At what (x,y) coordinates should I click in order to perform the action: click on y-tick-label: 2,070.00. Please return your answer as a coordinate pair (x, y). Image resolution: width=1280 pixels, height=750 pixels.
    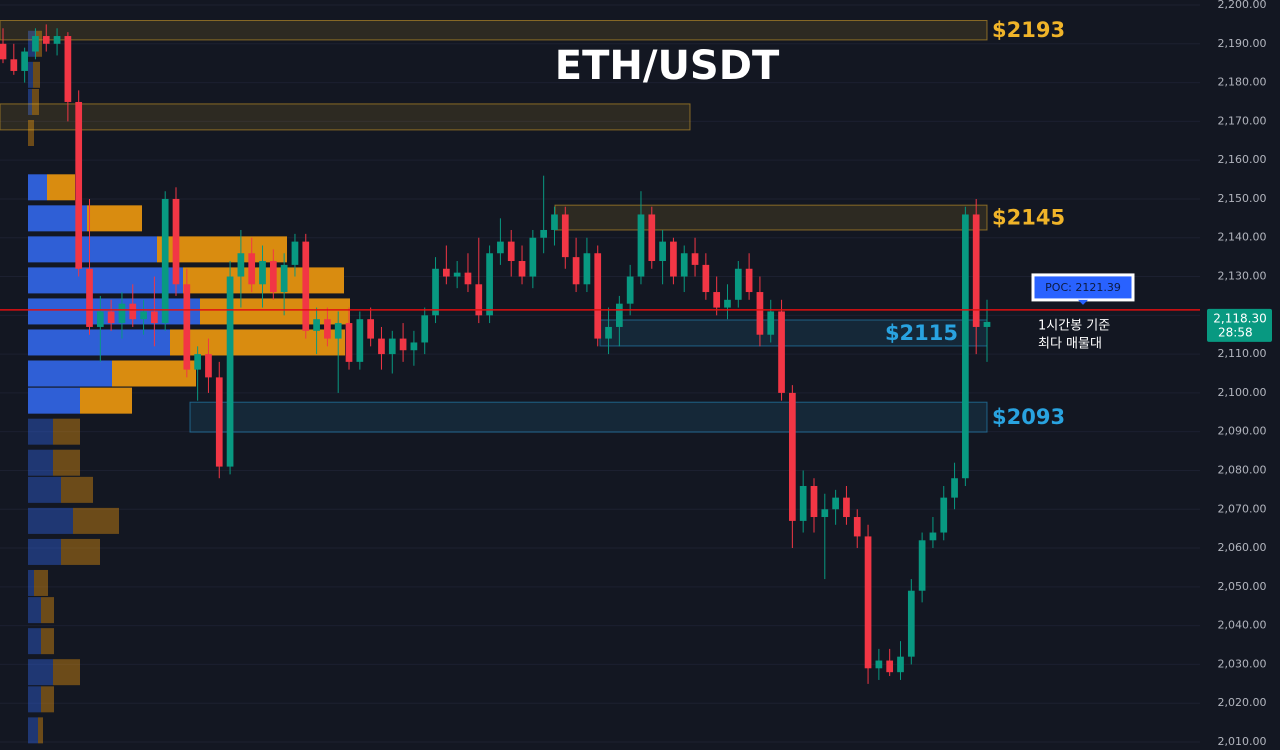
    Looking at the image, I should click on (1242, 508).